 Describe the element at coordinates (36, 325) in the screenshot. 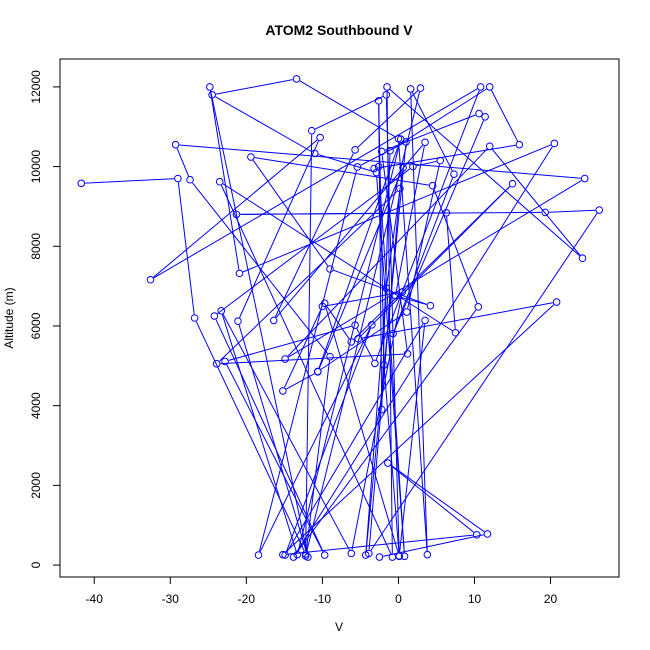

I see `y-tick-label: 6000` at that location.